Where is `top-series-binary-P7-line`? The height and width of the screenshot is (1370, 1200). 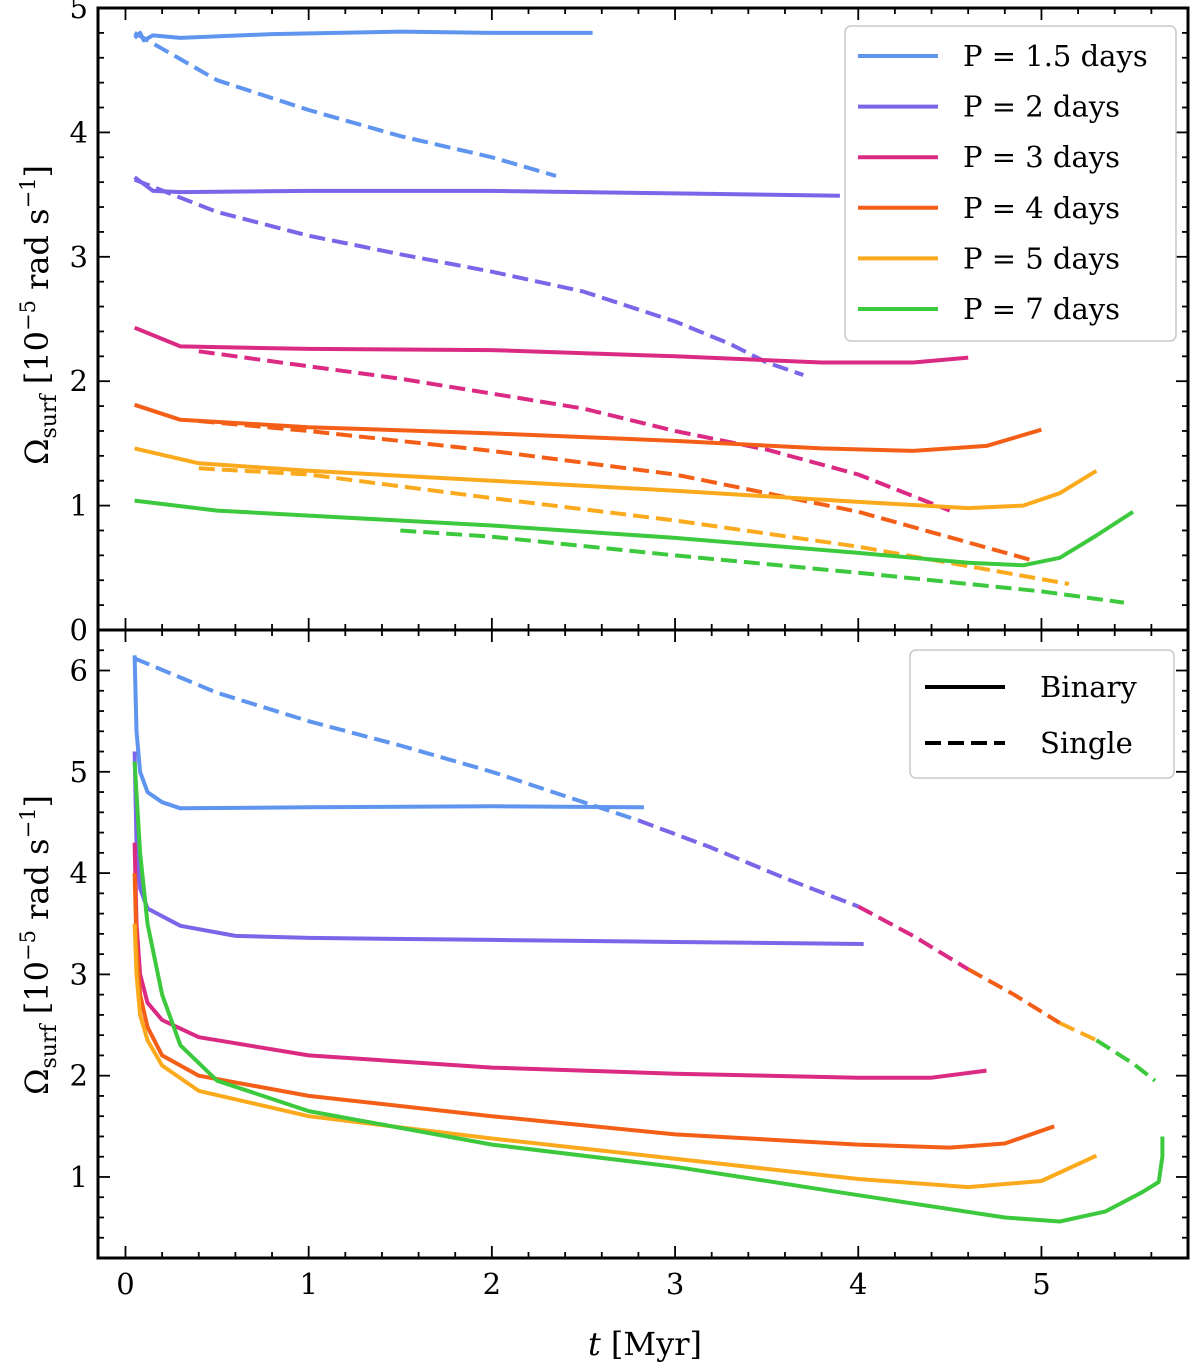 top-series-binary-P7-line is located at coordinates (634, 533).